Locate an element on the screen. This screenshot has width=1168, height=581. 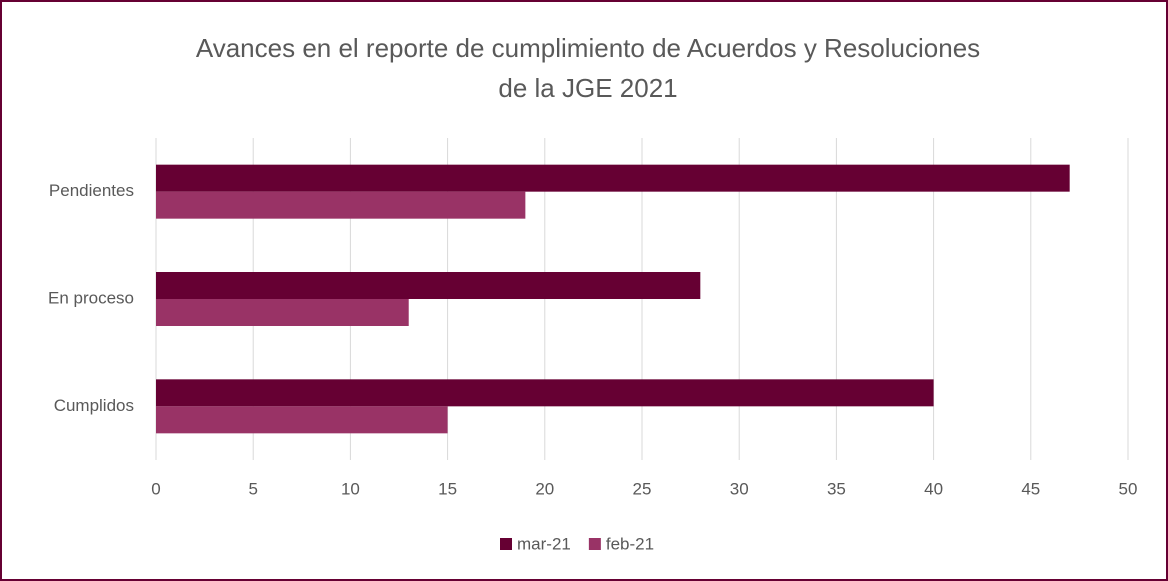
x-tick-label: 15 is located at coordinates (447, 488).